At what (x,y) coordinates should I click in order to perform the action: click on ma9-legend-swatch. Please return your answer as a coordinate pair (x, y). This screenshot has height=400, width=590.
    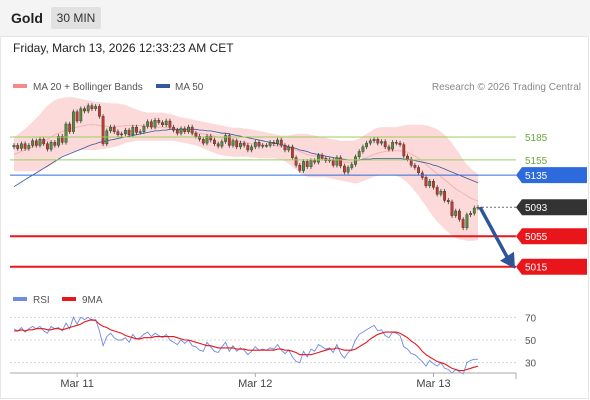
    Looking at the image, I should click on (69, 299).